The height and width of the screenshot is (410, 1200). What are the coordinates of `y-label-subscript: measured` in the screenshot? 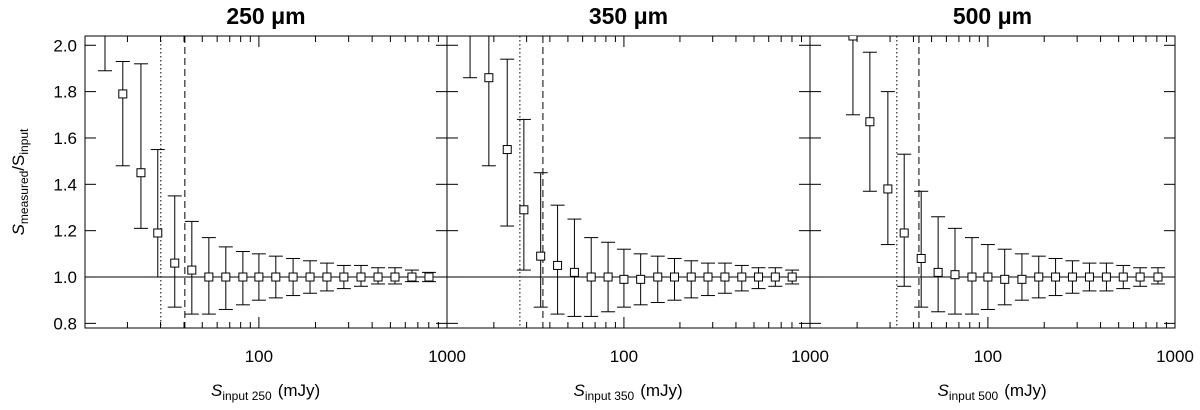 It's located at (24, 197).